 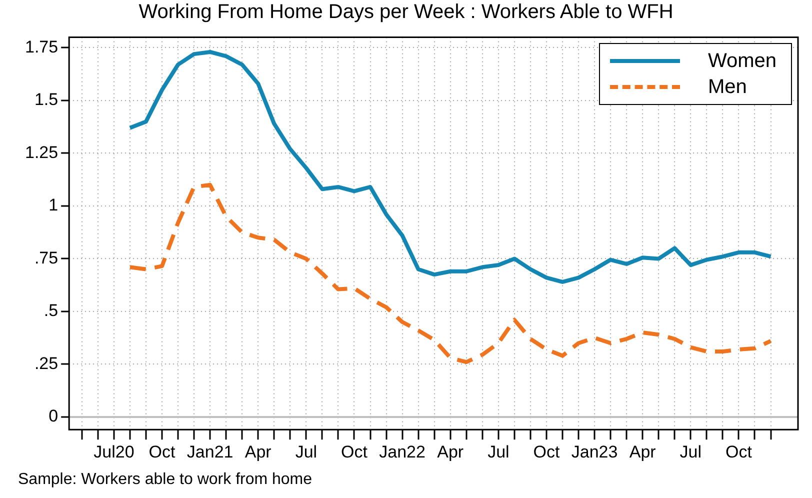 I want to click on x-tick-label: Jul20, so click(x=114, y=452).